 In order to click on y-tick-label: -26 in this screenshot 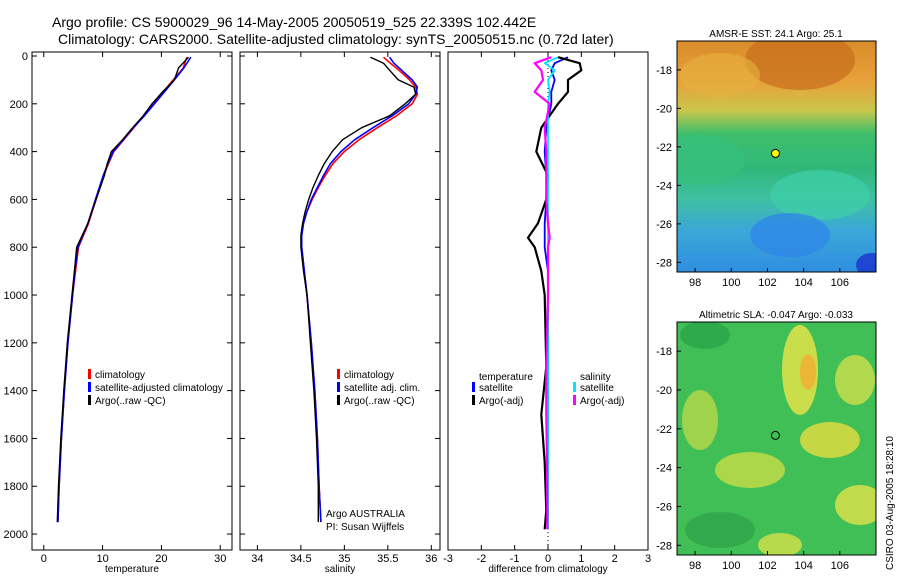, I will do `click(664, 507)`.